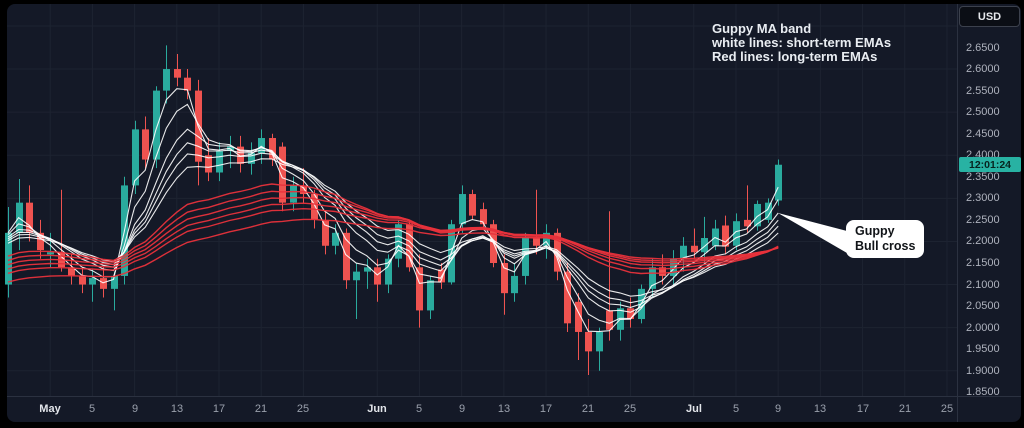 The image size is (1024, 428). Describe the element at coordinates (983, 371) in the screenshot. I see `price-axis-label: 1.9000` at that location.